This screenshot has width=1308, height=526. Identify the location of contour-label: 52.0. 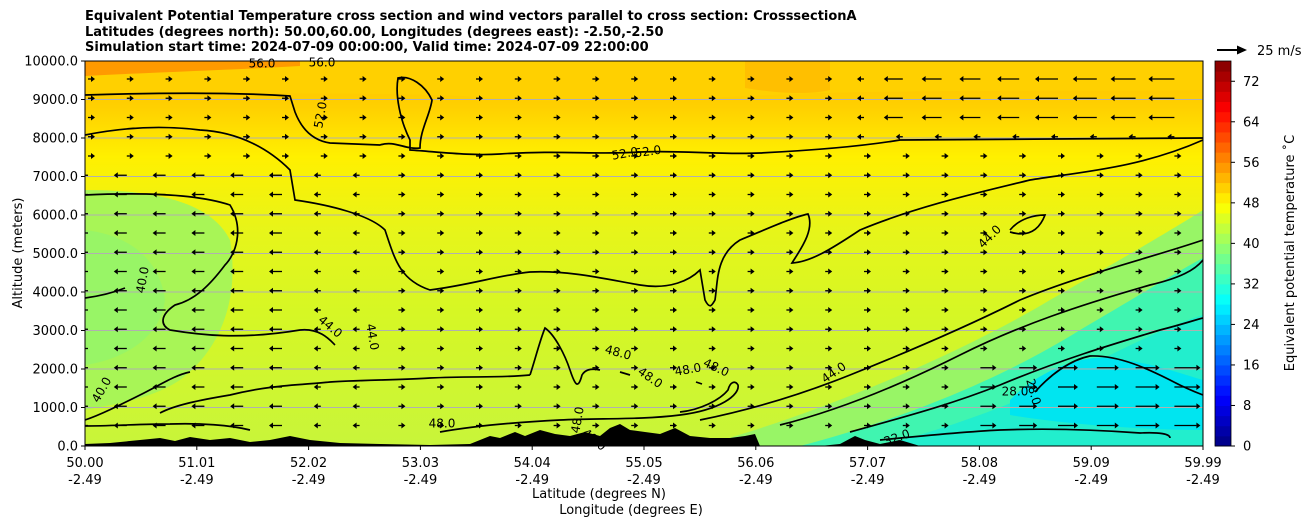
(625, 153).